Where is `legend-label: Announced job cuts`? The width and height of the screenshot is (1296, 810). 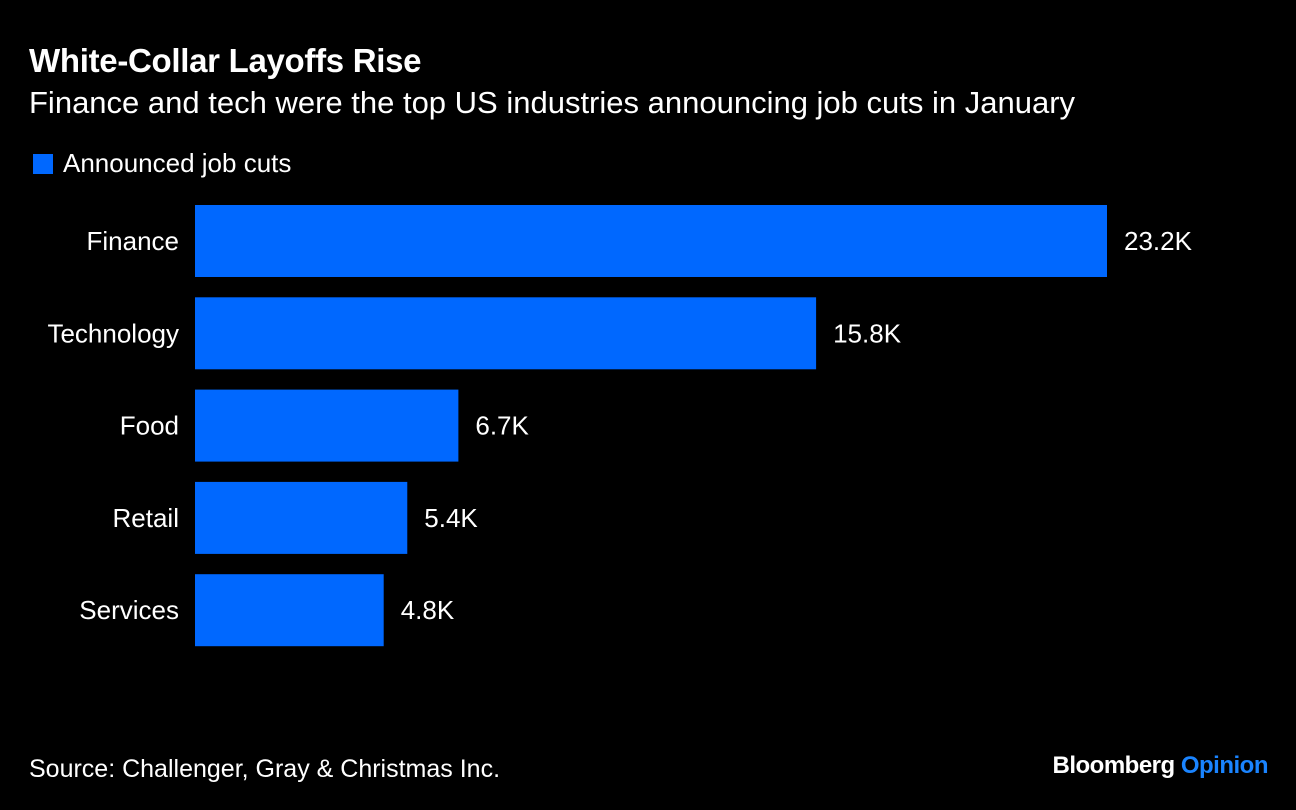 legend-label: Announced job cuts is located at coordinates (177, 163).